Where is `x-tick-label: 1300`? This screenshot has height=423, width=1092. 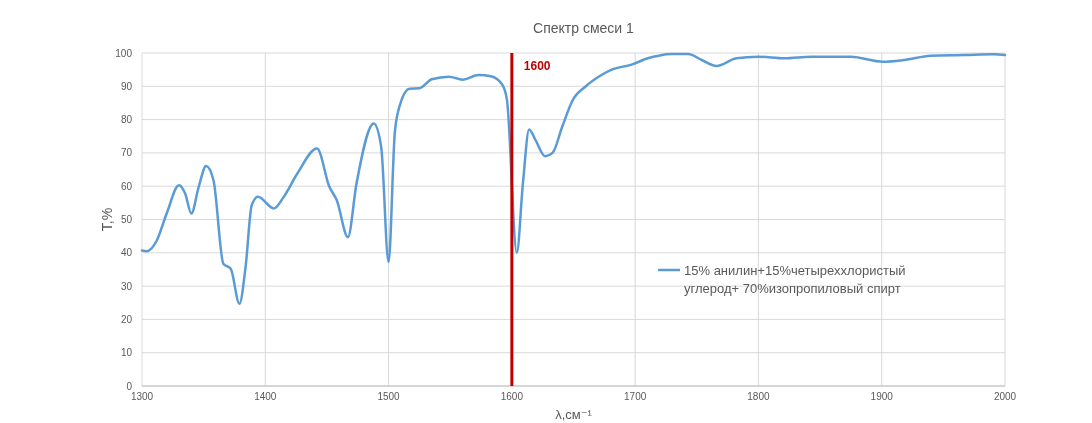 x-tick-label: 1300 is located at coordinates (142, 396).